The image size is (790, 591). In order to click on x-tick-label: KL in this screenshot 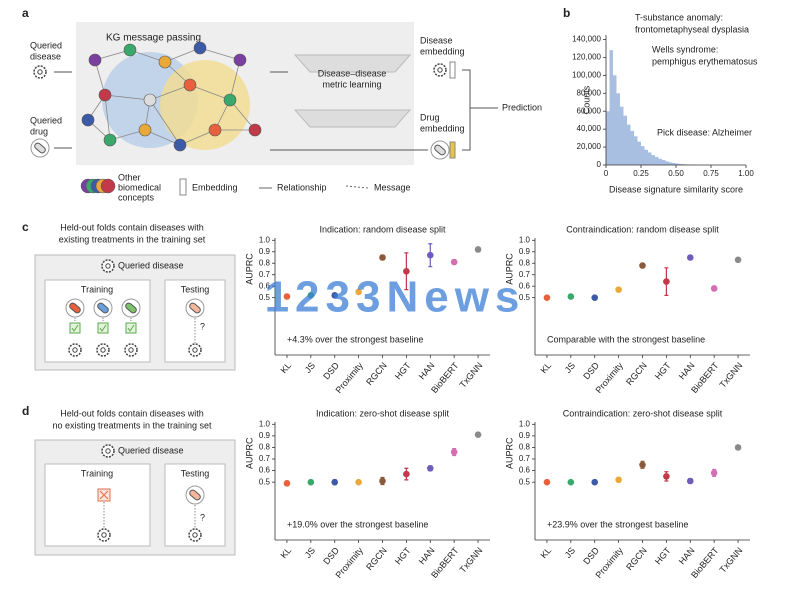, I will do `click(286, 552)`.